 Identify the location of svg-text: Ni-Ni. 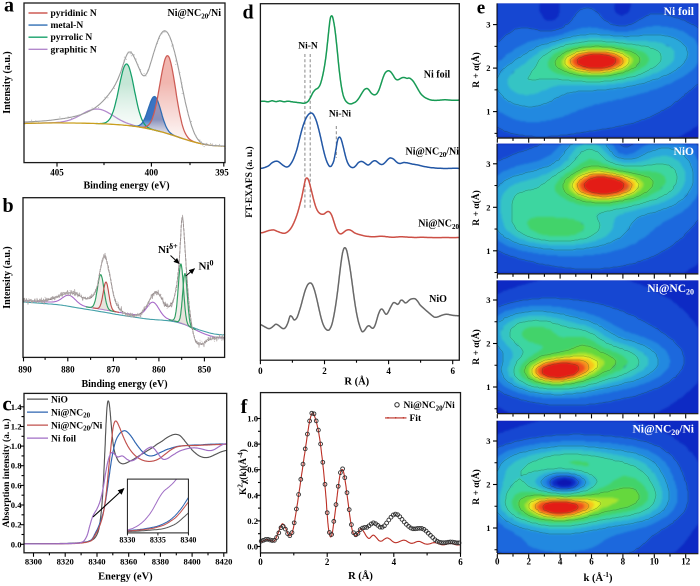
(340, 115).